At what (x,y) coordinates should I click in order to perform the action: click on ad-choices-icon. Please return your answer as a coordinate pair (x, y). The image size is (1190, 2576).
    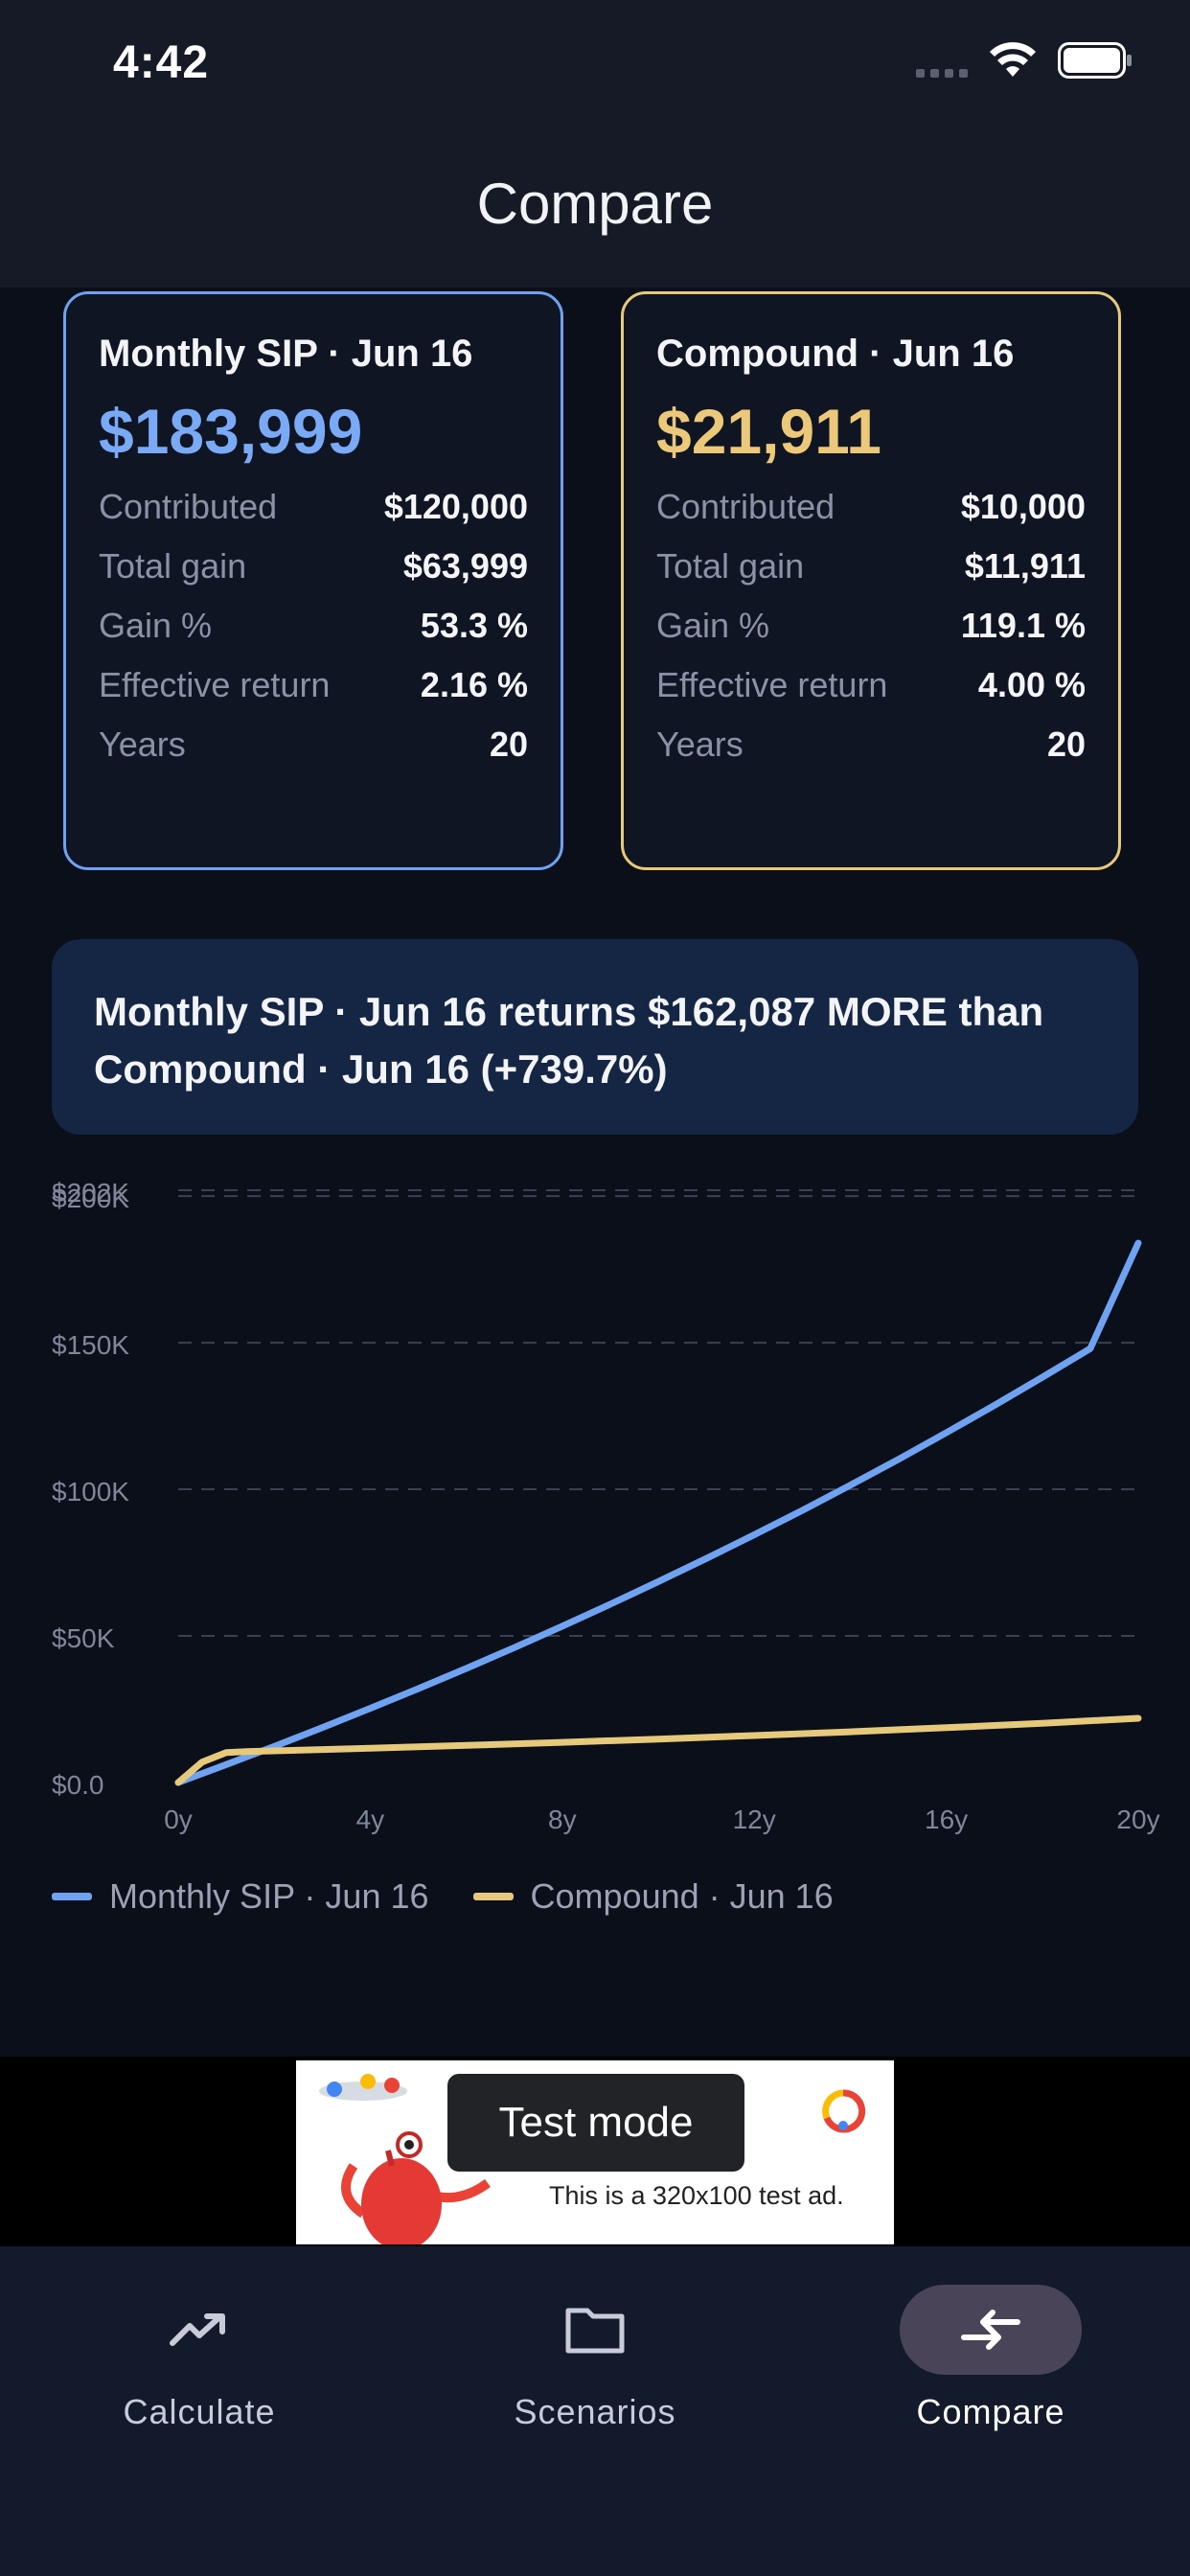
    Looking at the image, I should click on (843, 2111).